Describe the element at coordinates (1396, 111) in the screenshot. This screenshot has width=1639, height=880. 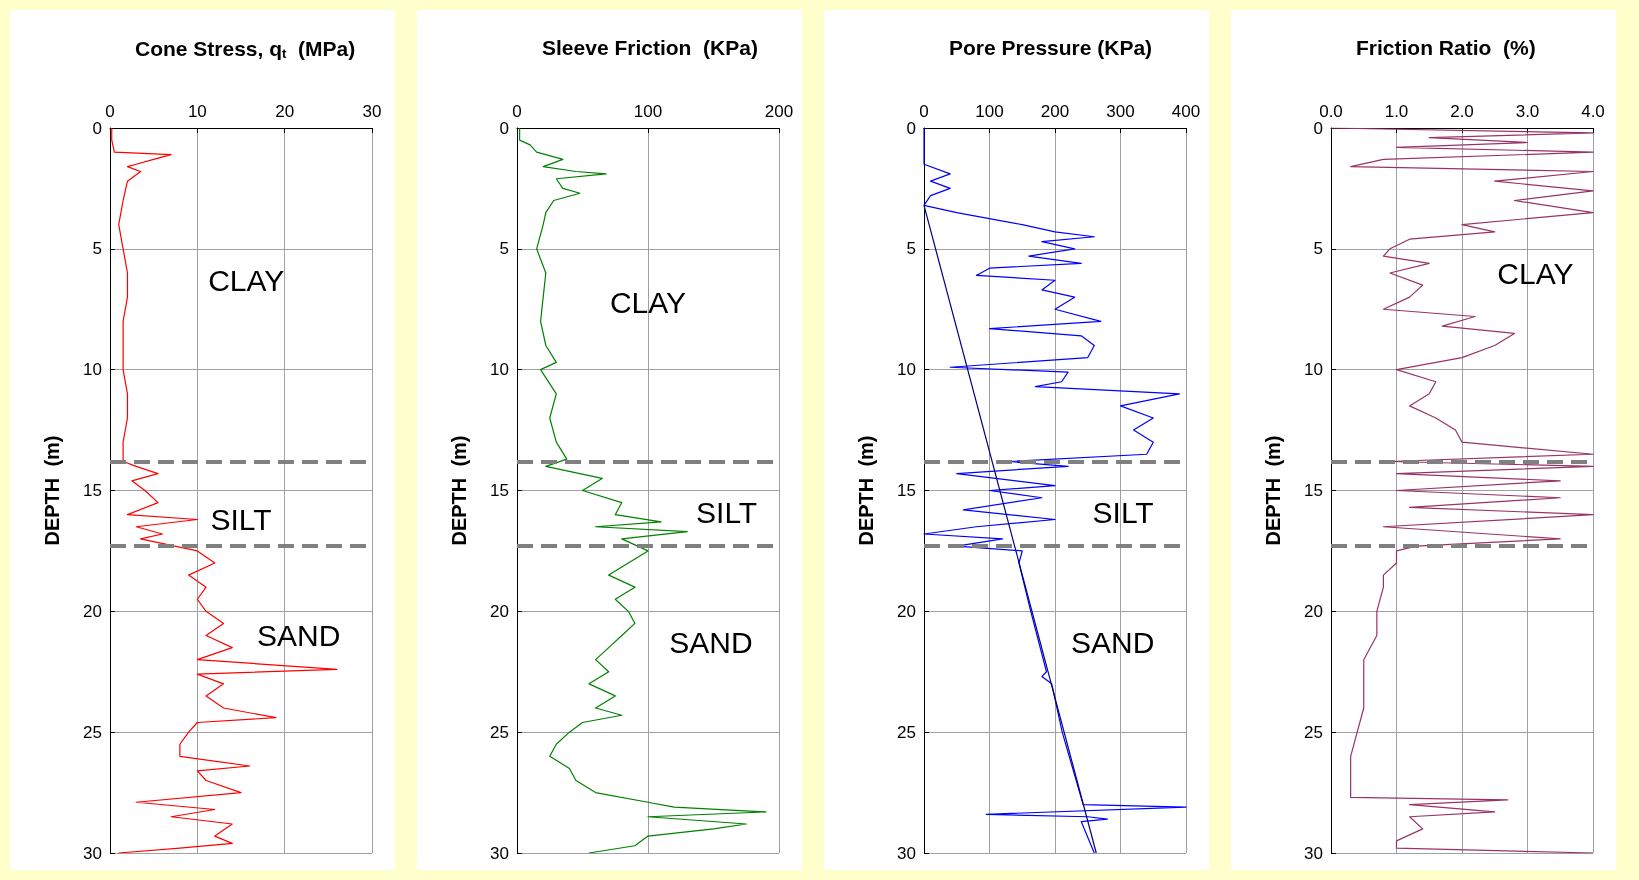
I see `x-tick-label: 1.0` at that location.